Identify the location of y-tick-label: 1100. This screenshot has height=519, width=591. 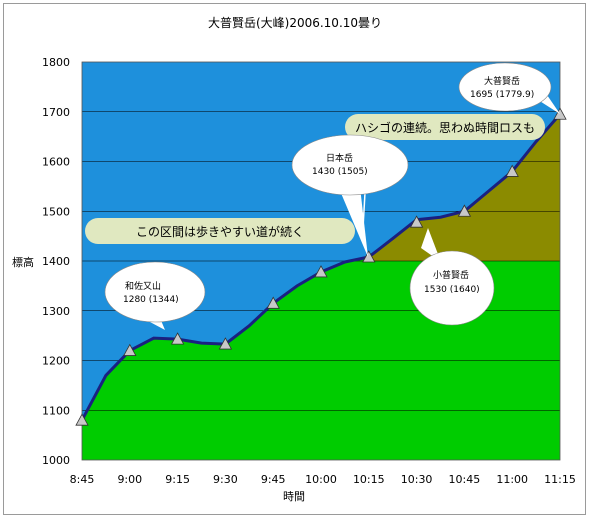
(56, 410).